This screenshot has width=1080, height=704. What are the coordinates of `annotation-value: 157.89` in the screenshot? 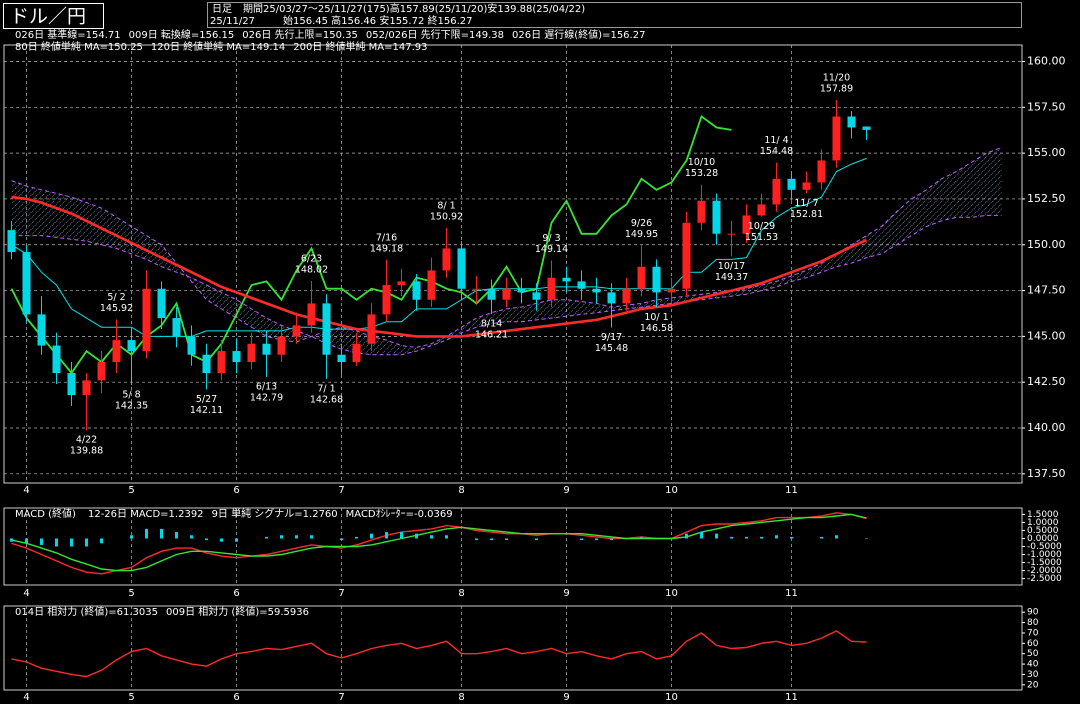 It's located at (836, 89).